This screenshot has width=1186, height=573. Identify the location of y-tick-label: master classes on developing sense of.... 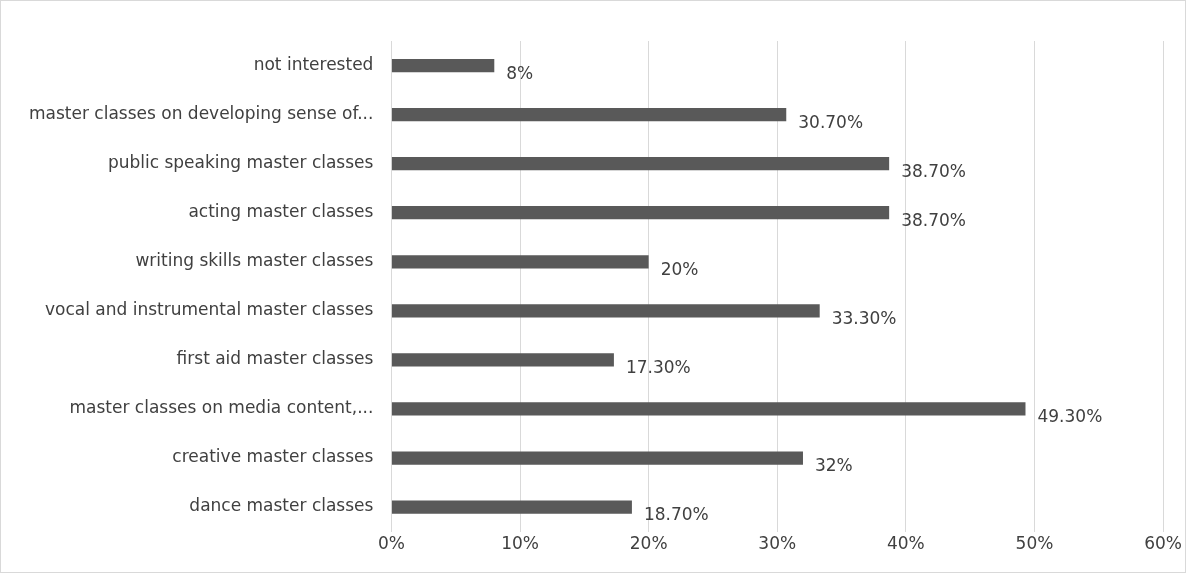
(201, 113).